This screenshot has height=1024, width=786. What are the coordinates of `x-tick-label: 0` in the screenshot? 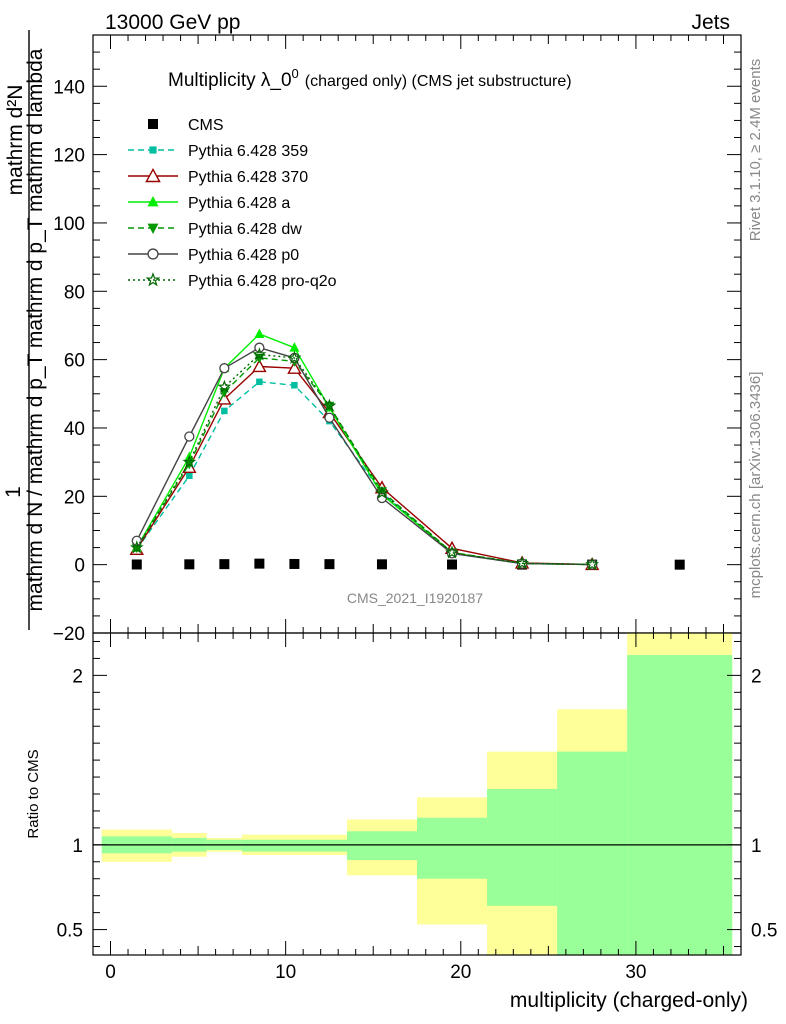 It's located at (110, 972).